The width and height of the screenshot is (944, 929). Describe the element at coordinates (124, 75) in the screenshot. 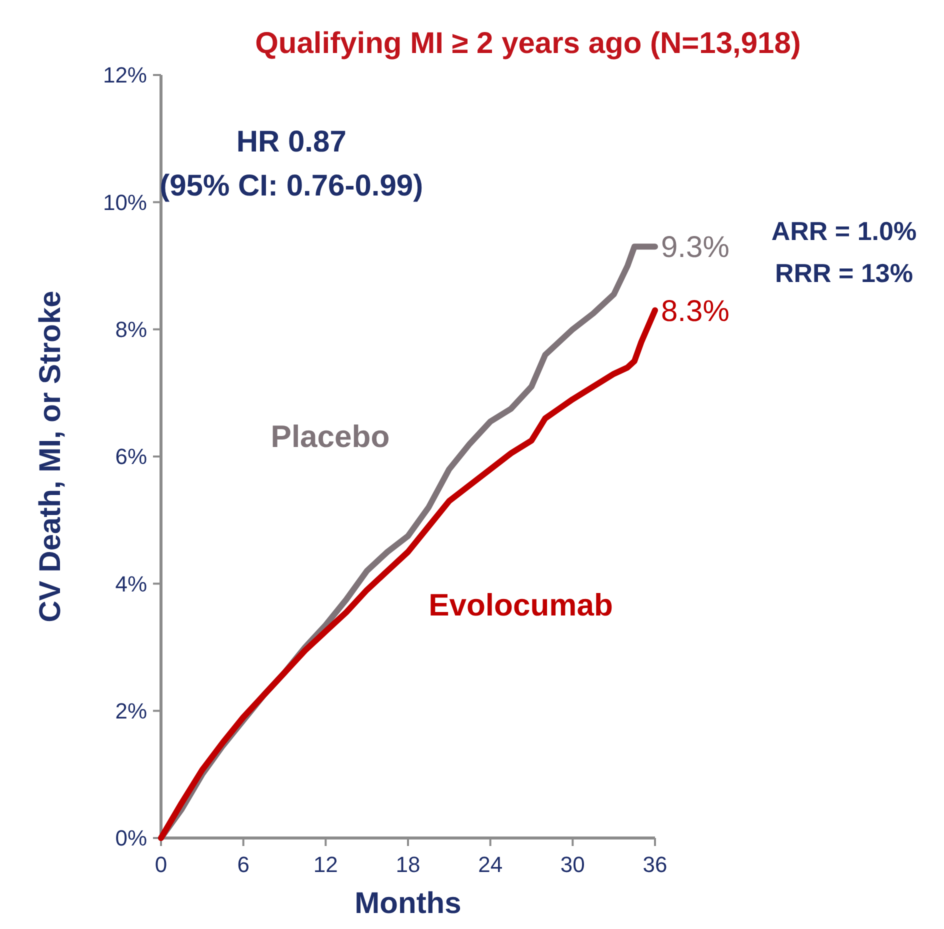

I see `y-tick-label: 12%` at that location.